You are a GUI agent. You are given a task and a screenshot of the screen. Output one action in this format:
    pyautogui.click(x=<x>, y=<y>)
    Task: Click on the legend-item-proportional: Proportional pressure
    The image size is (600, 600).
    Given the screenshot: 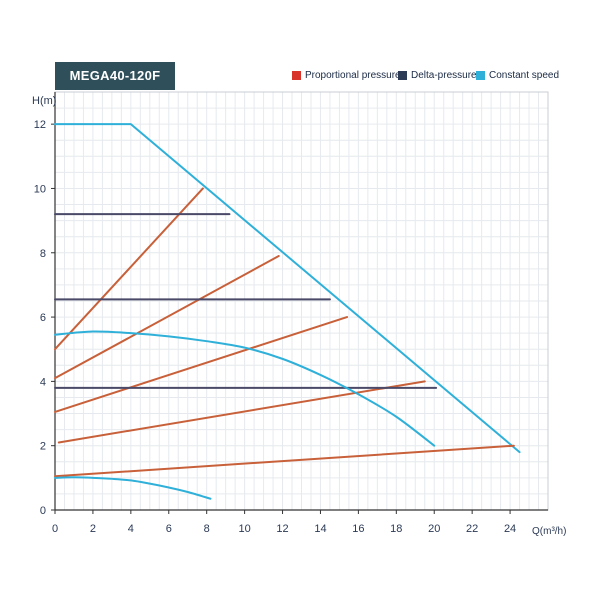 What is the action you would take?
    pyautogui.click(x=346, y=75)
    